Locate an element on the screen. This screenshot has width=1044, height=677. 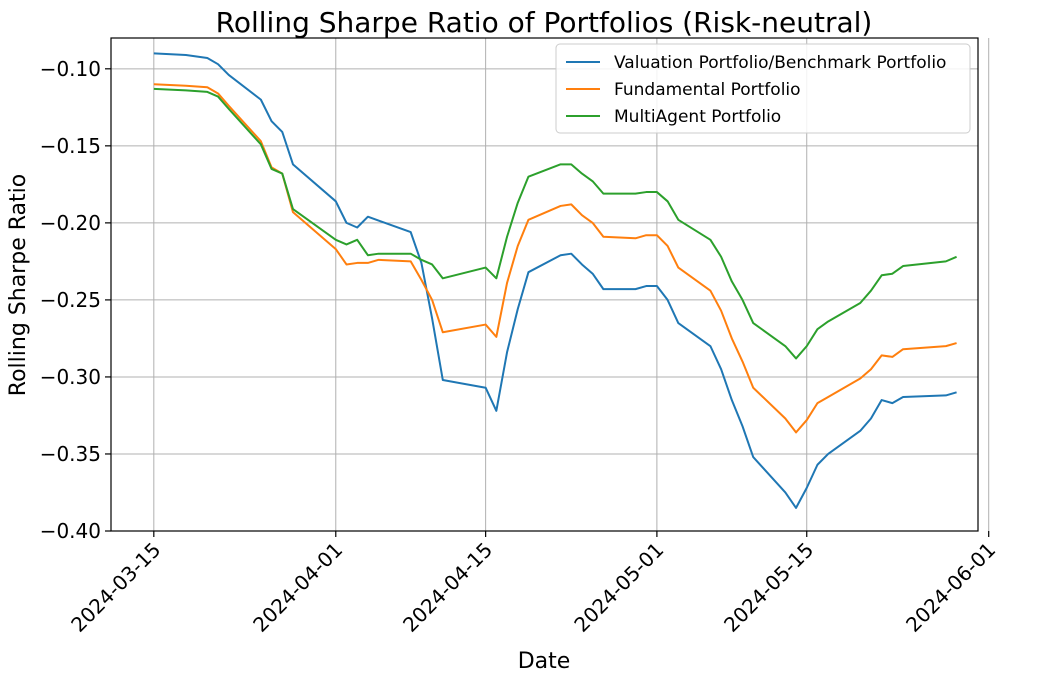
x-axis-label: Date is located at coordinates (544, 661).